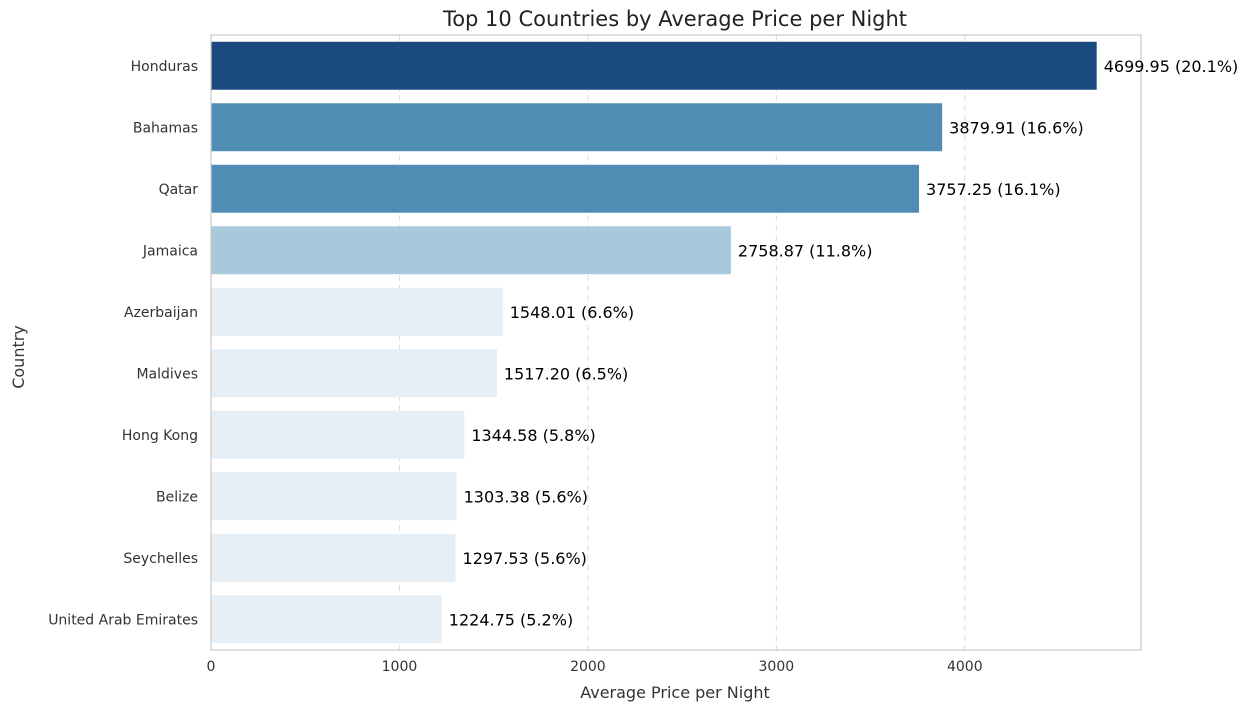 The width and height of the screenshot is (1252, 712). I want to click on data-label: 1548.01 (6.6%), so click(572, 312).